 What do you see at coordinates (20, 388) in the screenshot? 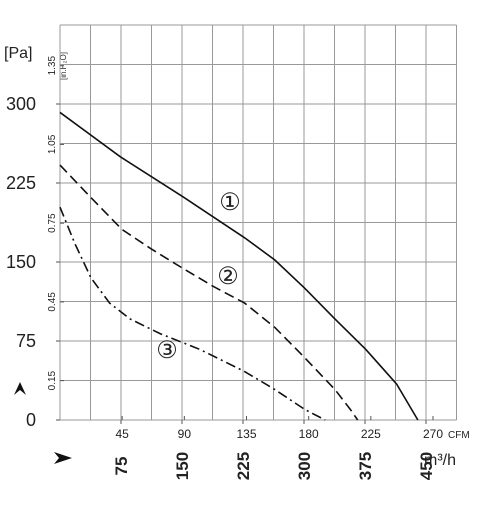
I see `arrow-up` at bounding box center [20, 388].